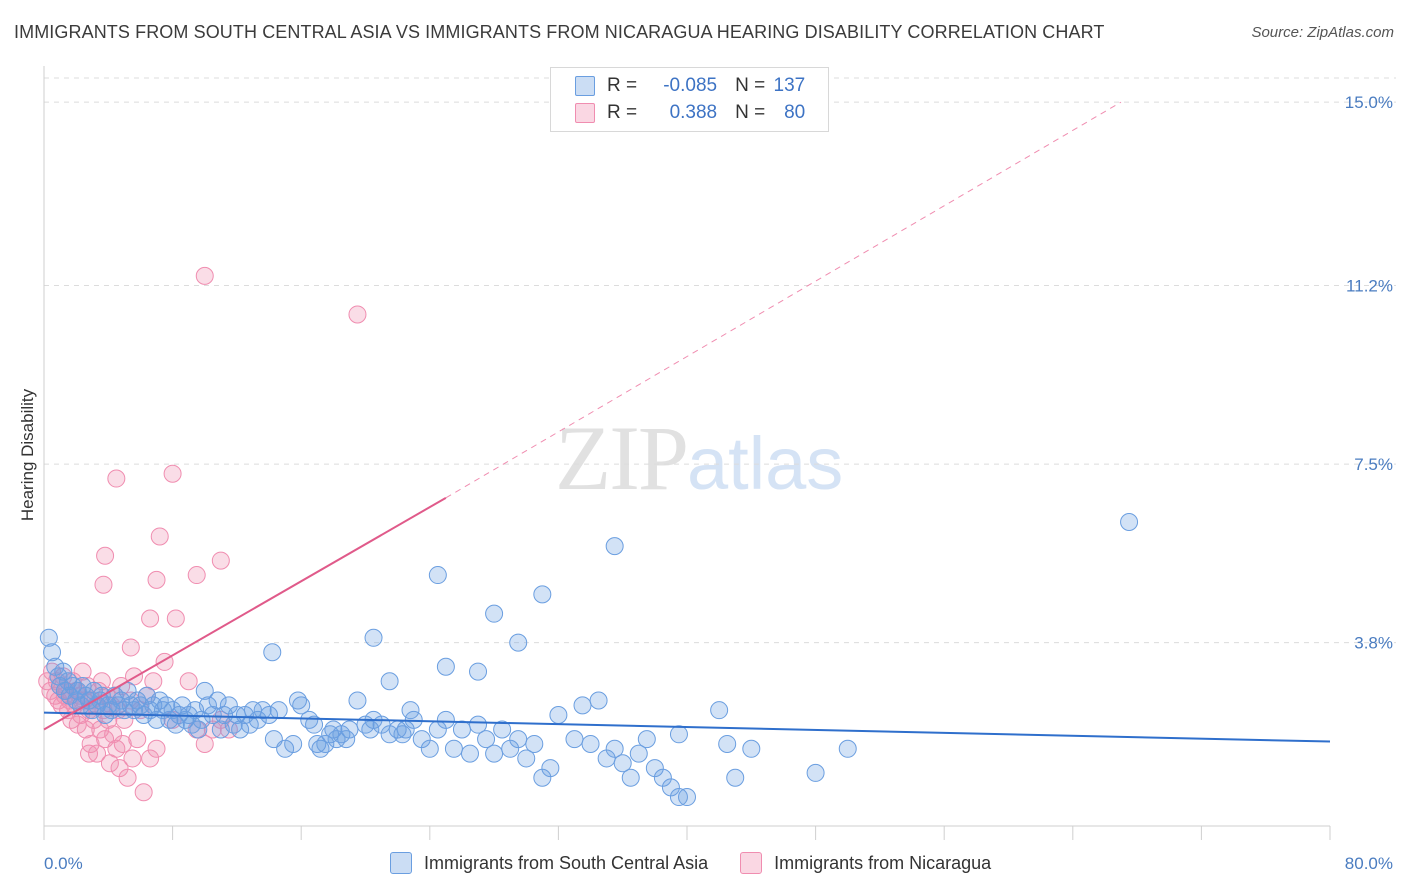 The image size is (1406, 892). What do you see at coordinates (1322, 32) in the screenshot?
I see `source-label: Source: ZipAtlas.com` at bounding box center [1322, 32].